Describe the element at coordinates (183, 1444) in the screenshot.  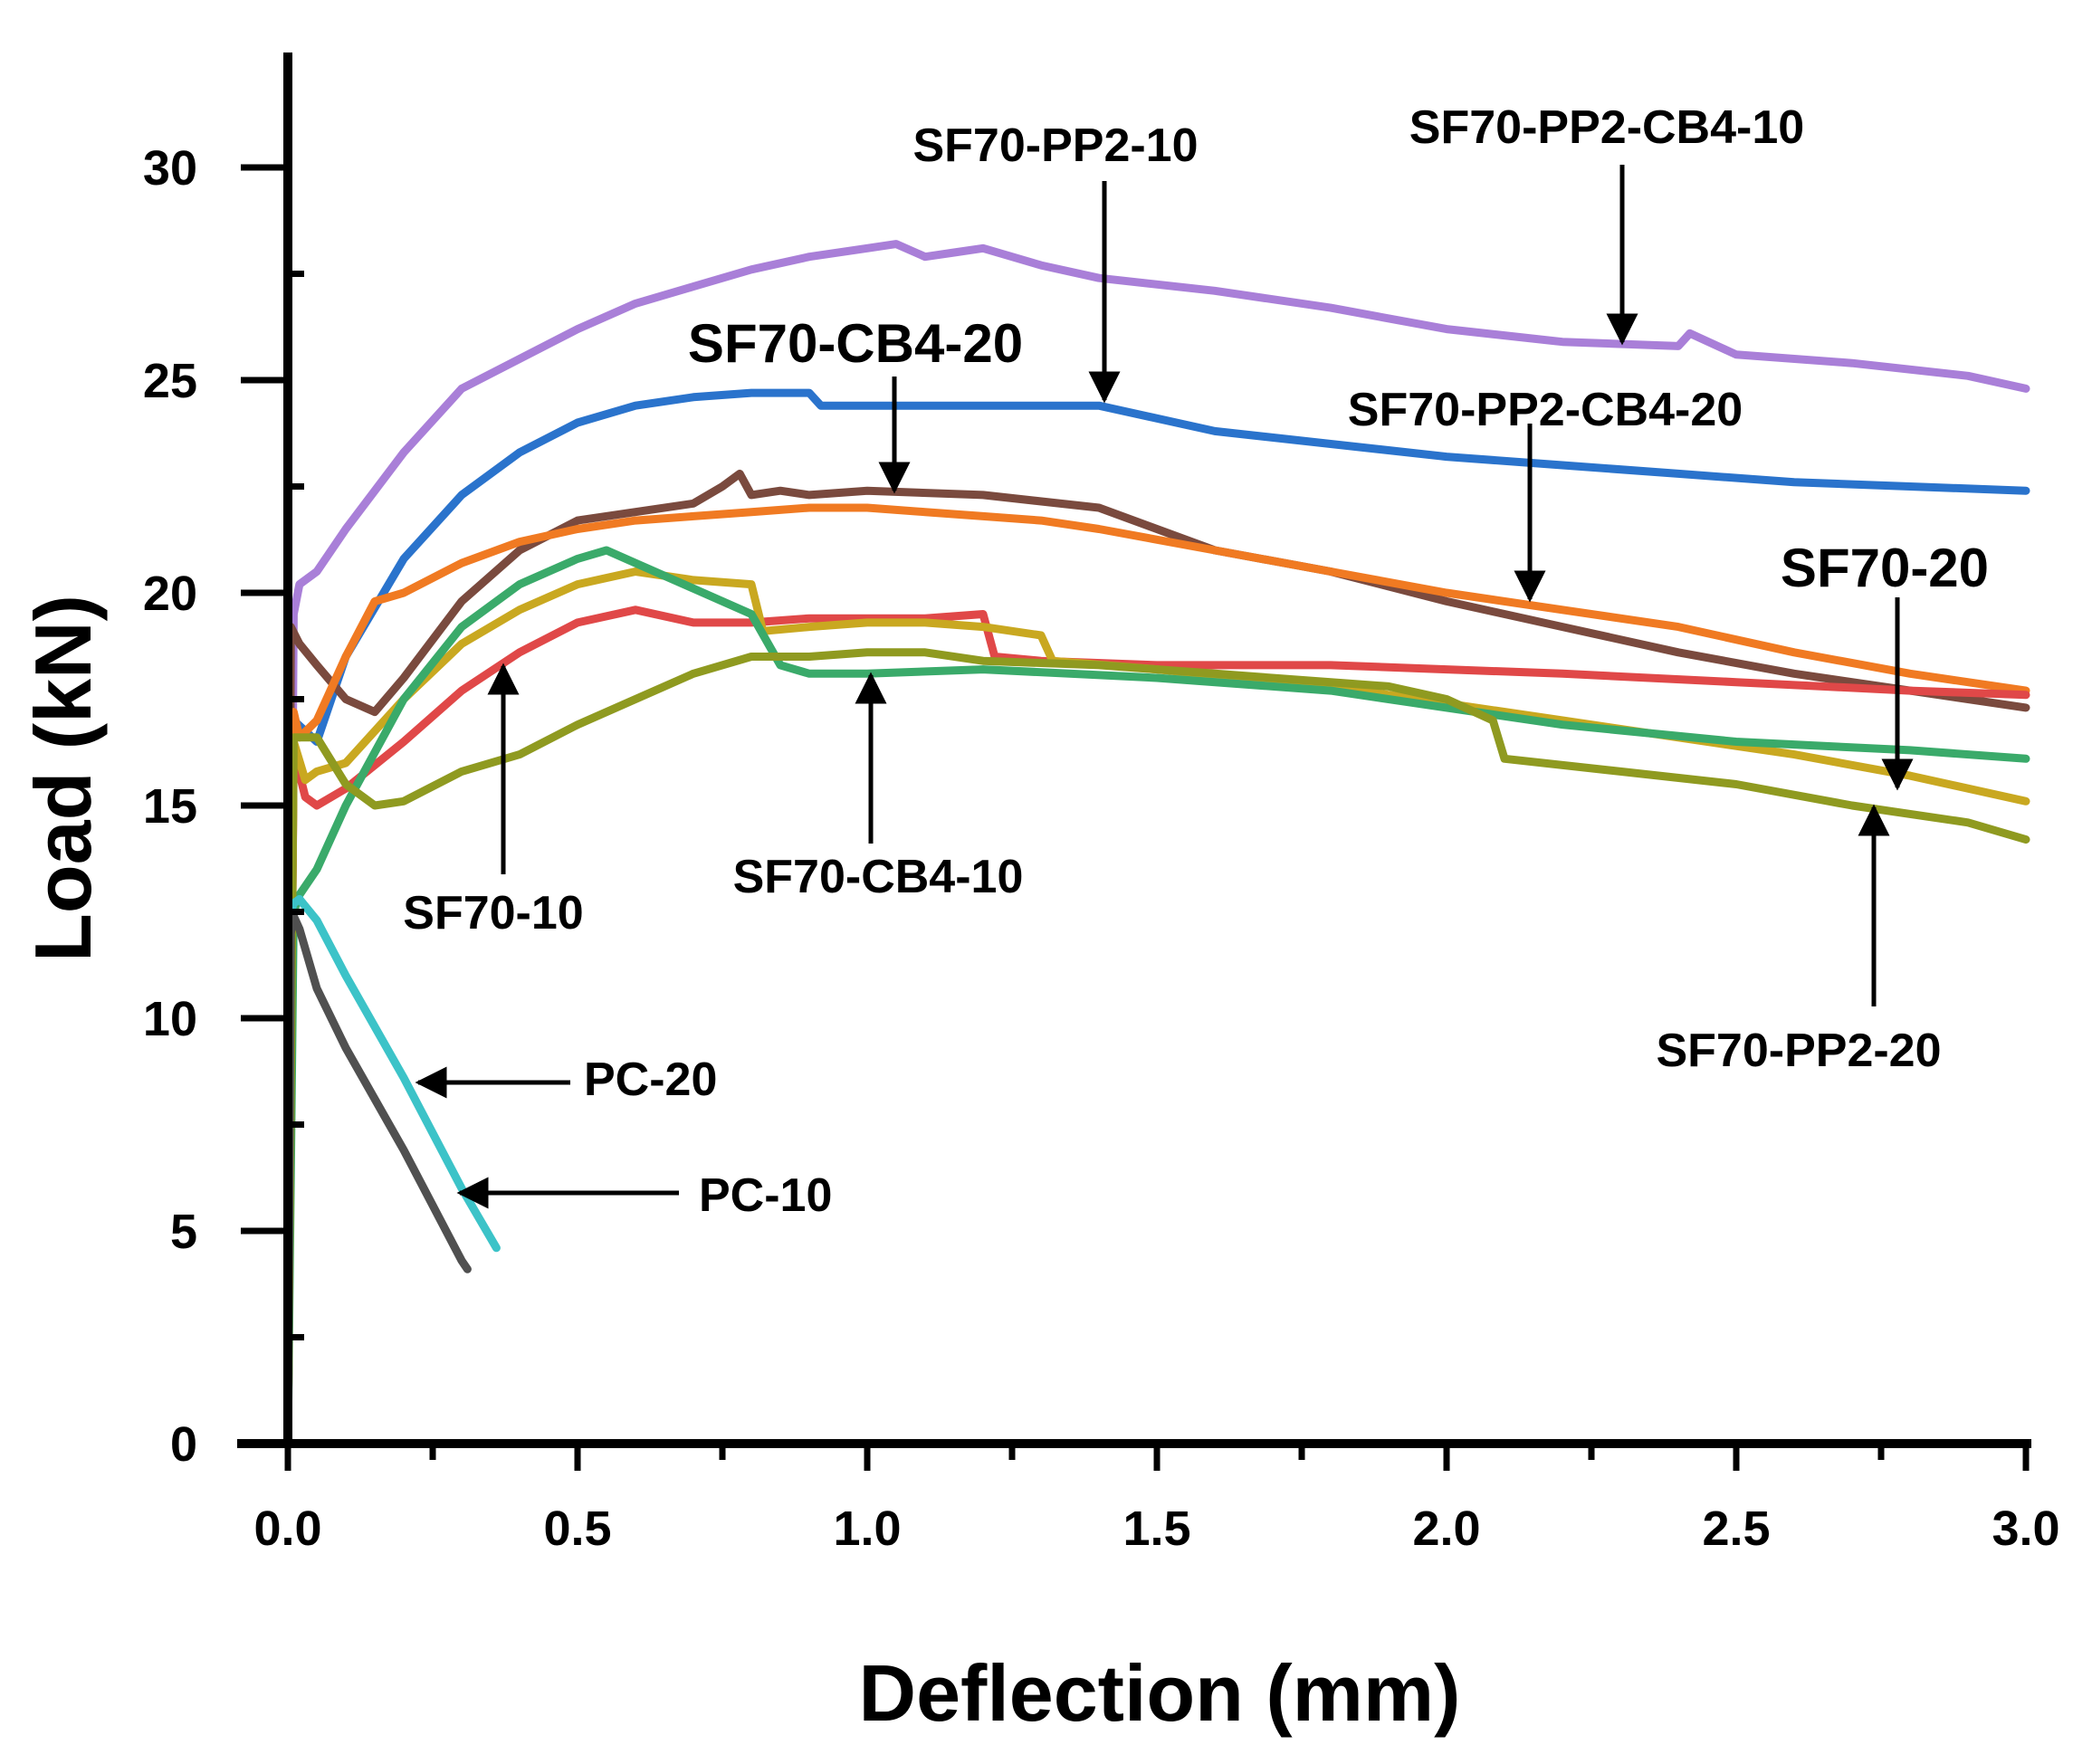
I see `y-tick-label: 0` at that location.